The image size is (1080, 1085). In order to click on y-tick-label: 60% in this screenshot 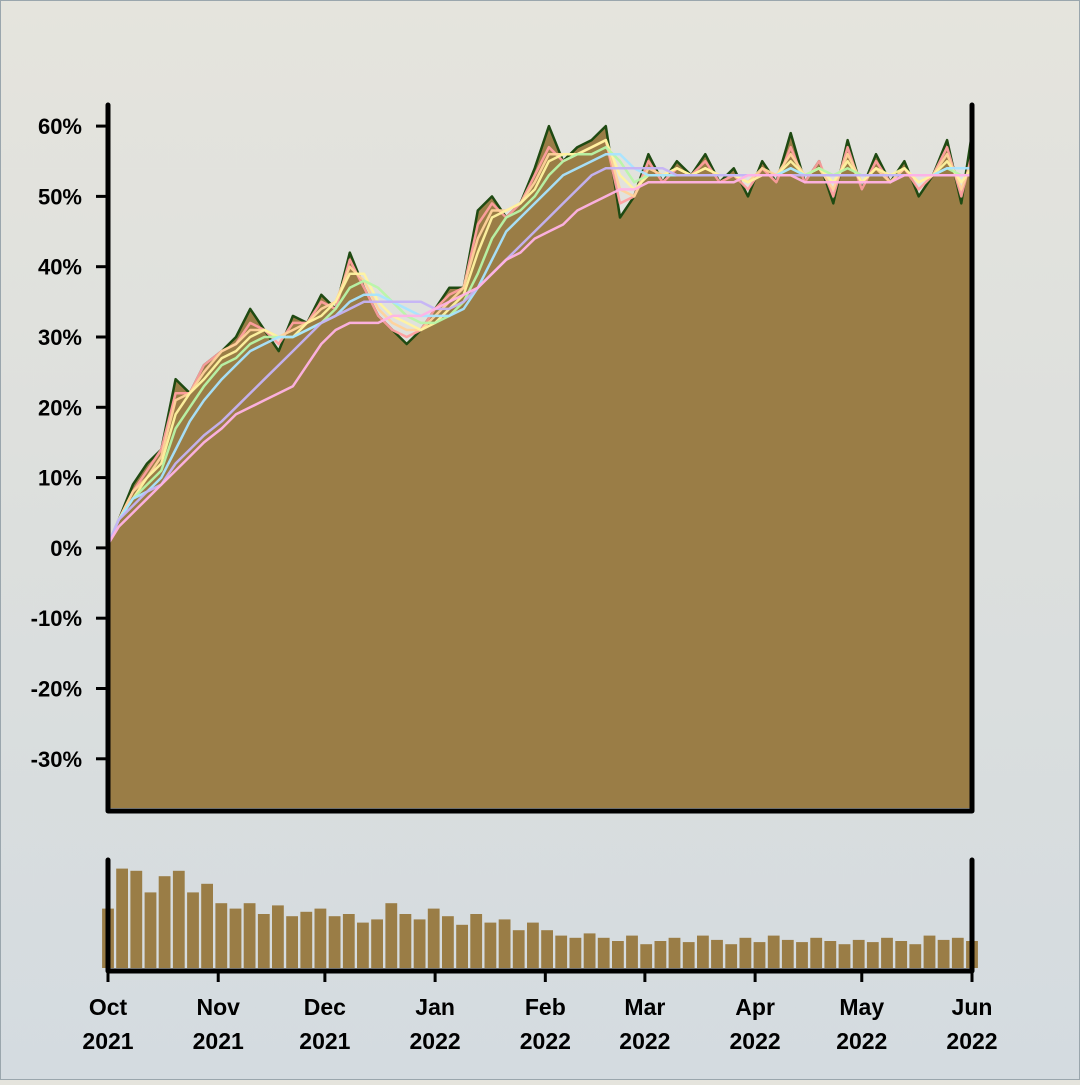, I will do `click(60, 126)`.